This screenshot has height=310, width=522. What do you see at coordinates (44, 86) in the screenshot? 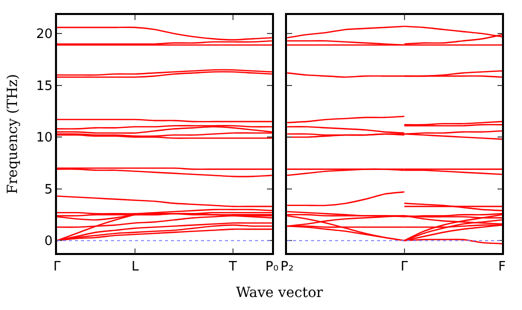
I see `y-tick-label: 15` at bounding box center [44, 86].